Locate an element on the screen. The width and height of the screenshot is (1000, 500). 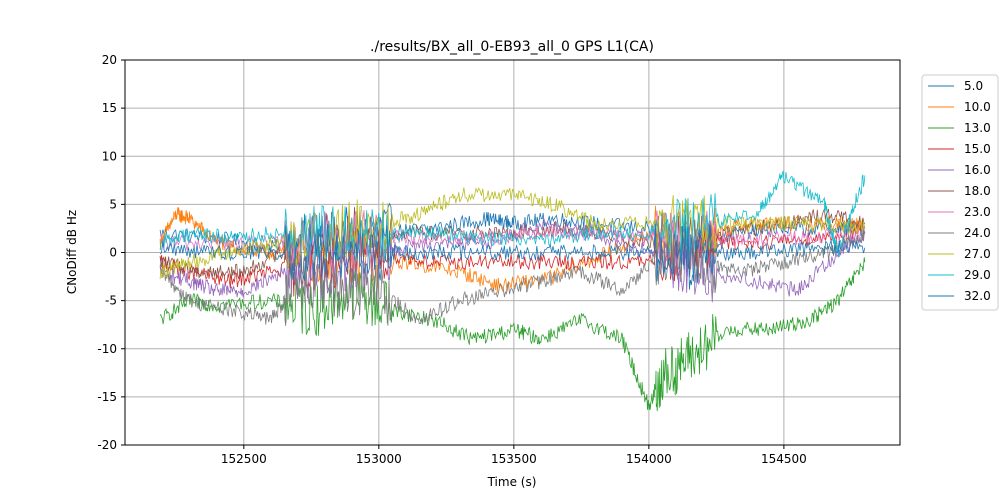
series-line-32.0 is located at coordinates (512, 252).